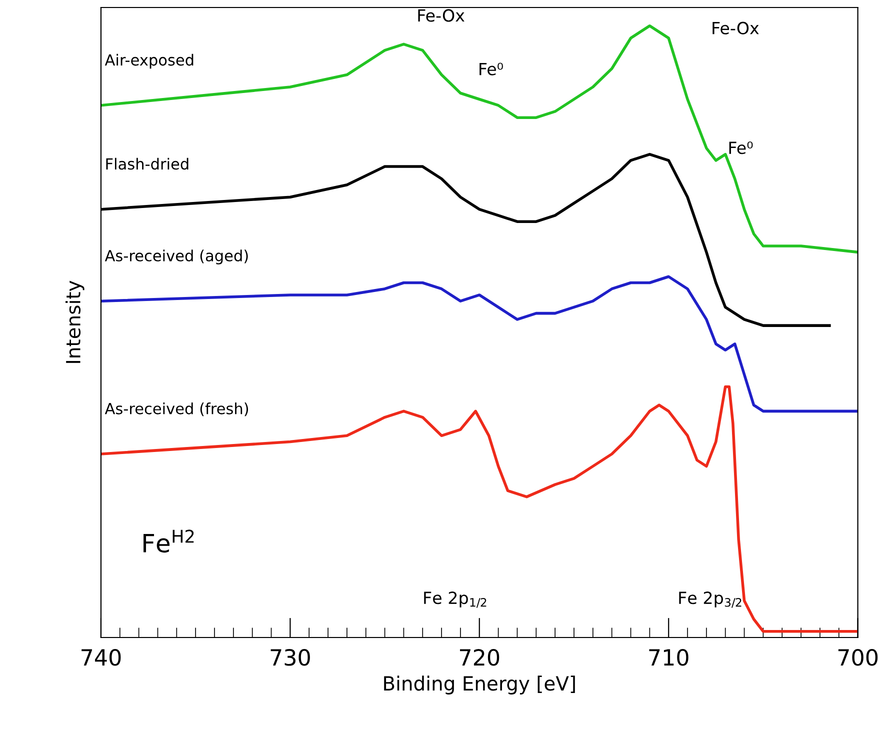  What do you see at coordinates (290, 657) in the screenshot?
I see `x-tick-label: 730` at bounding box center [290, 657].